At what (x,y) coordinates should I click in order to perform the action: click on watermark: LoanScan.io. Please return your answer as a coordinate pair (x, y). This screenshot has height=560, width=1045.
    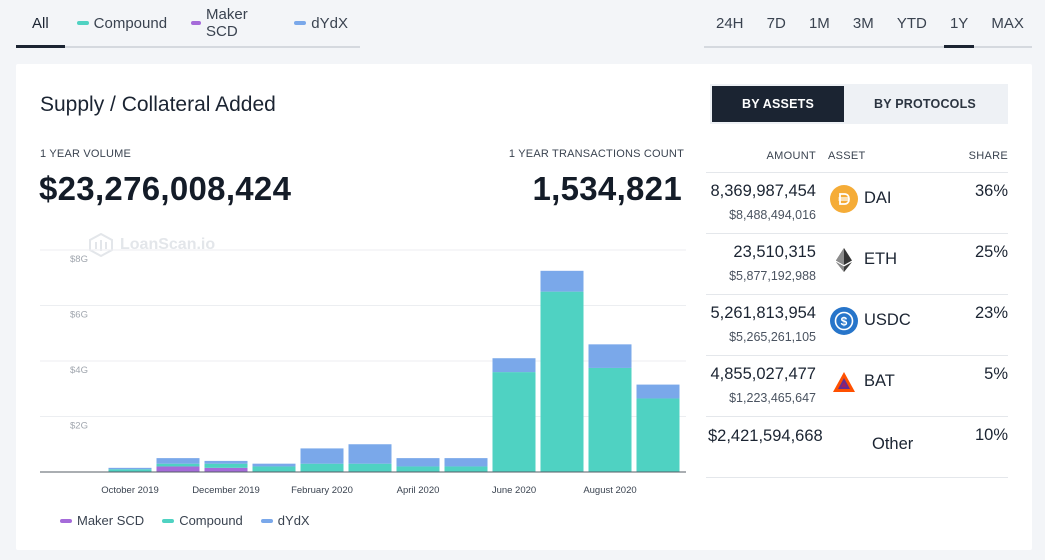
    Looking at the image, I should click on (151, 245).